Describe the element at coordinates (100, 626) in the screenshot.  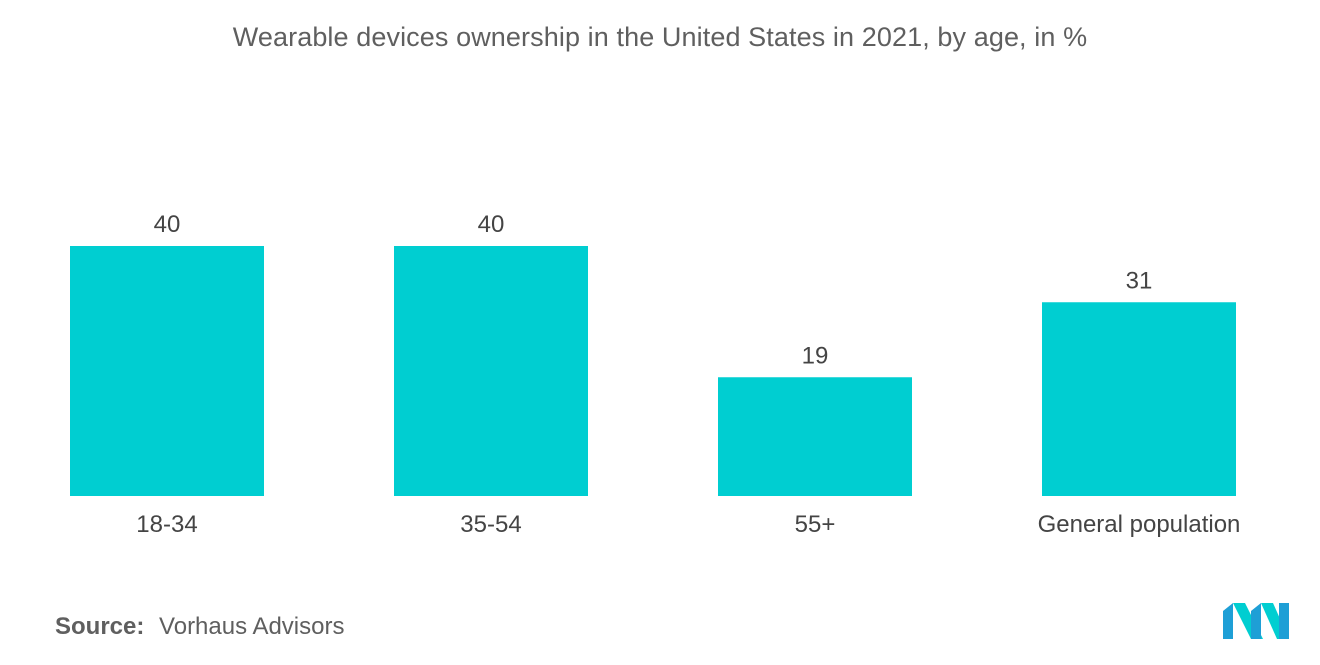
I see `source-label: Source:` at that location.